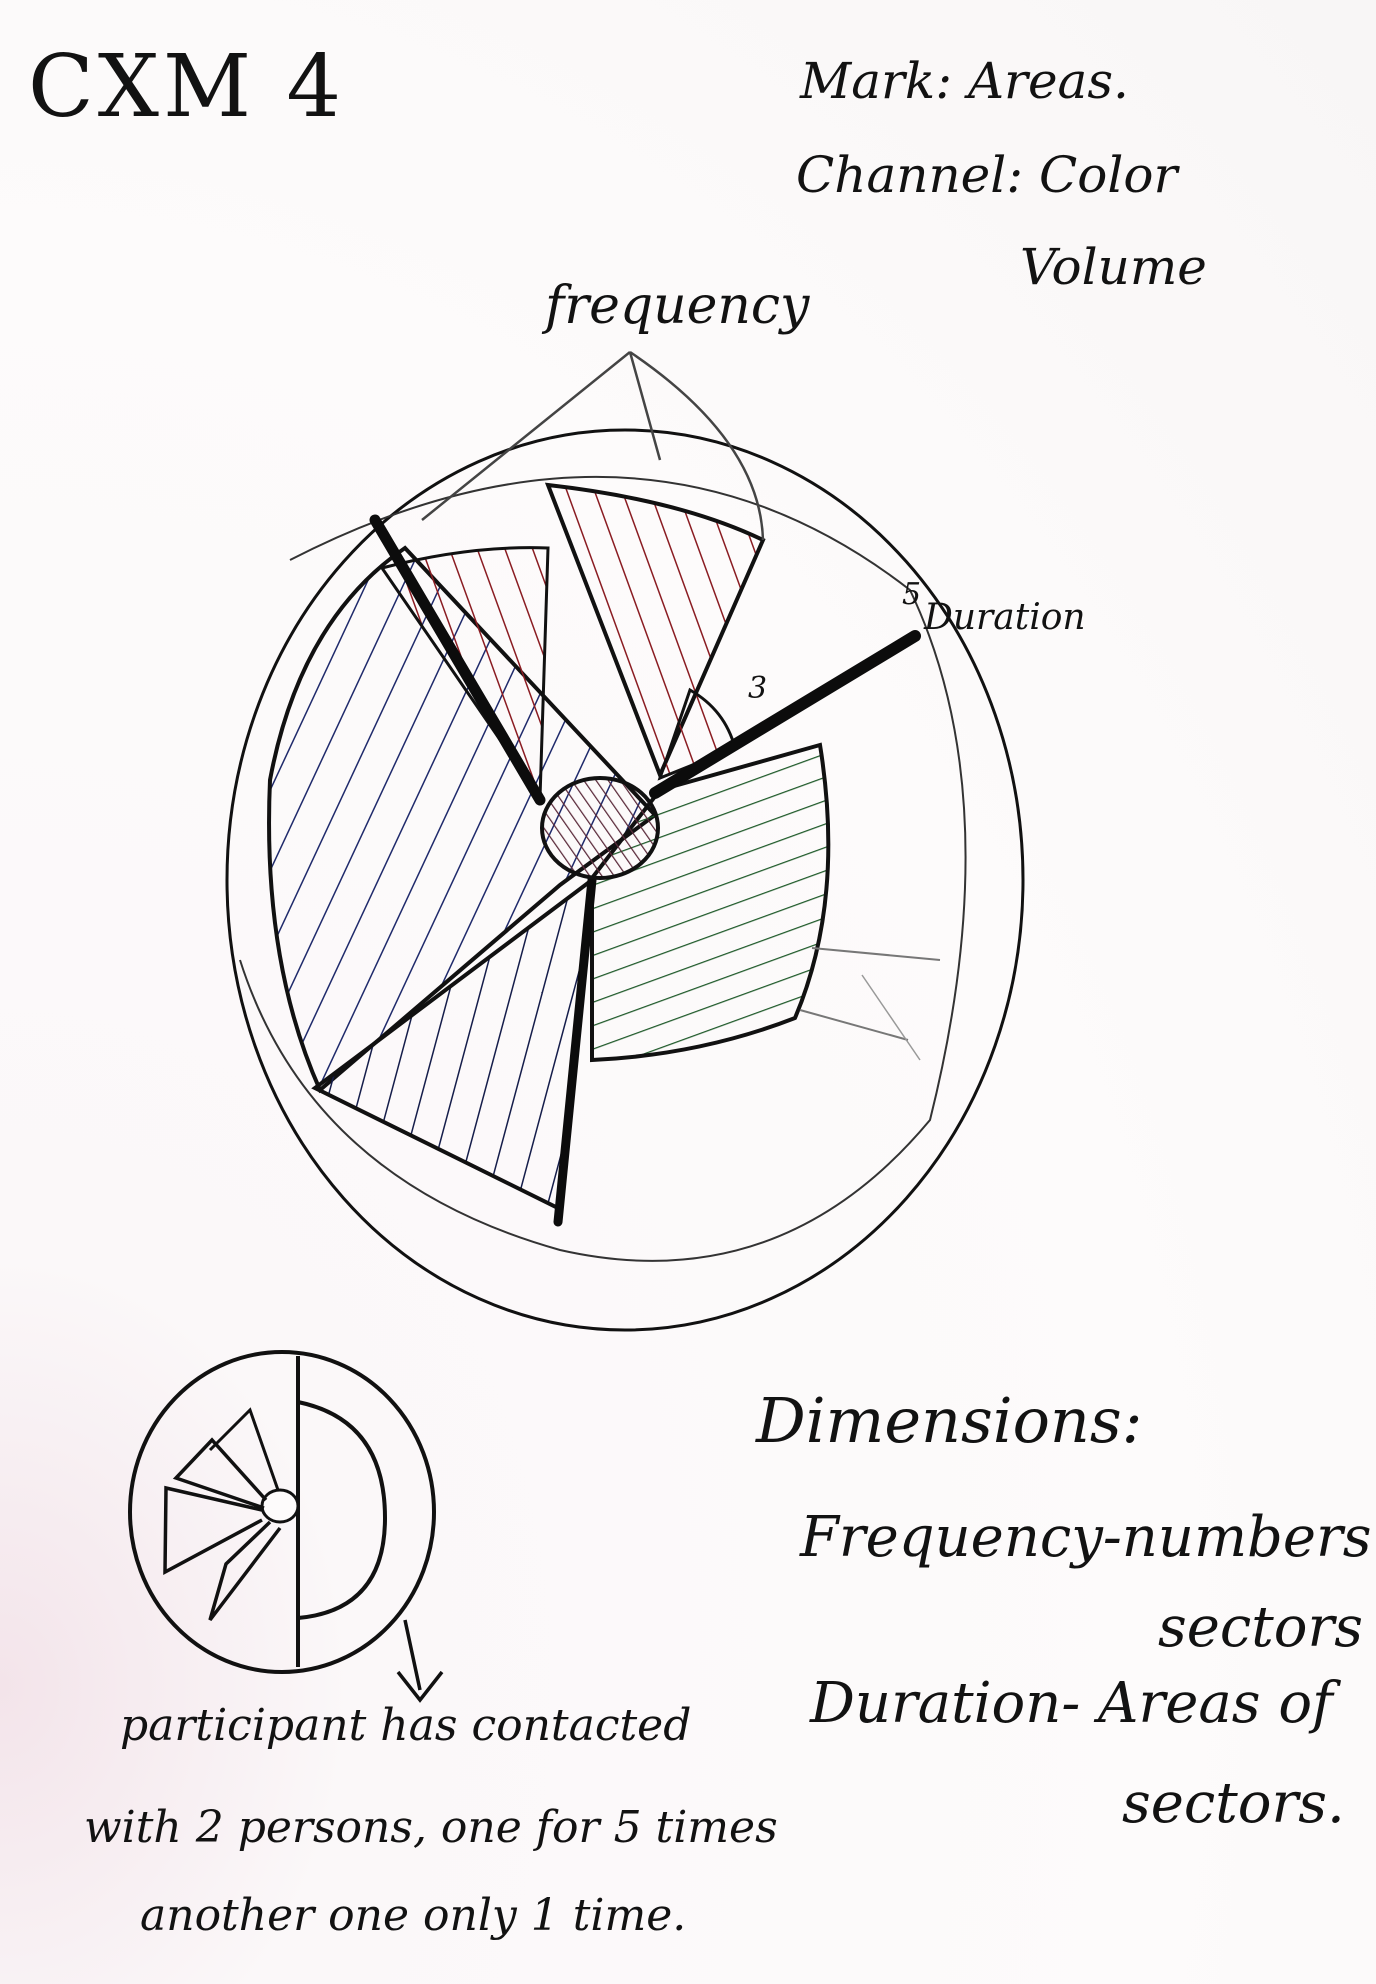  Describe the element at coordinates (413, 1915) in the screenshot. I see `example-note-line-3: another one only 1 time.` at that location.